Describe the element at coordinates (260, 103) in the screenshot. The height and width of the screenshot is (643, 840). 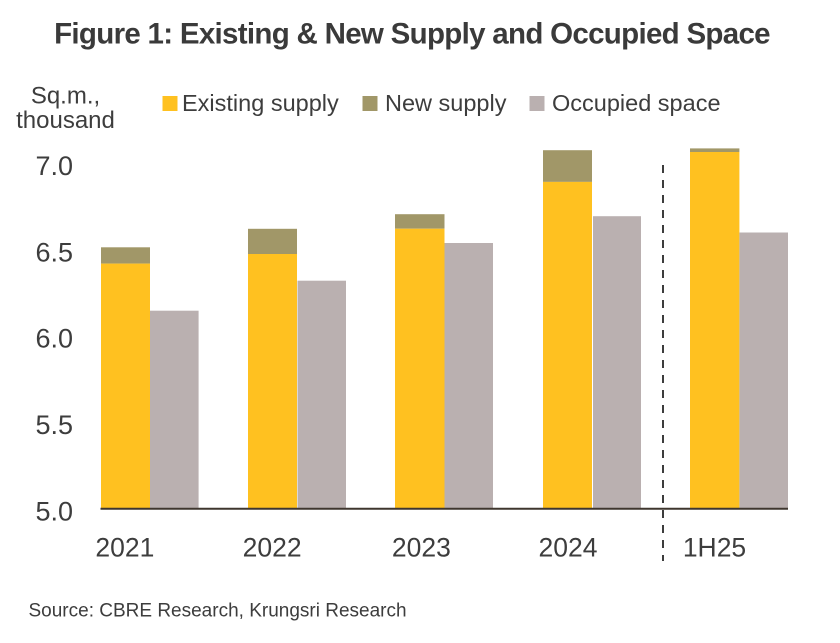
I see `svg-text: Existing supply` at that location.